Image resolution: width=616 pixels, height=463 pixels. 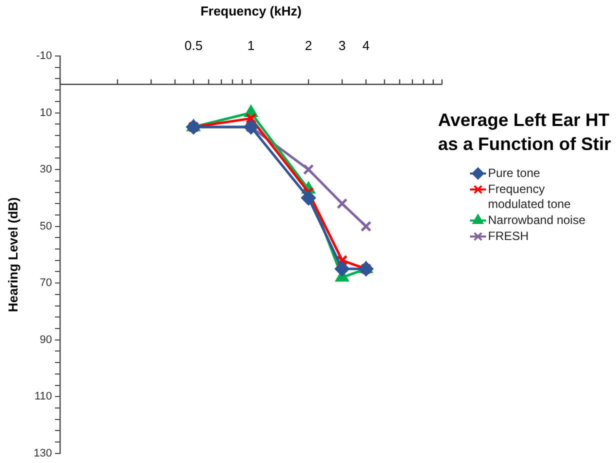 I want to click on text: Average Left Ear HT as a Function of Stir, so click(x=525, y=132).